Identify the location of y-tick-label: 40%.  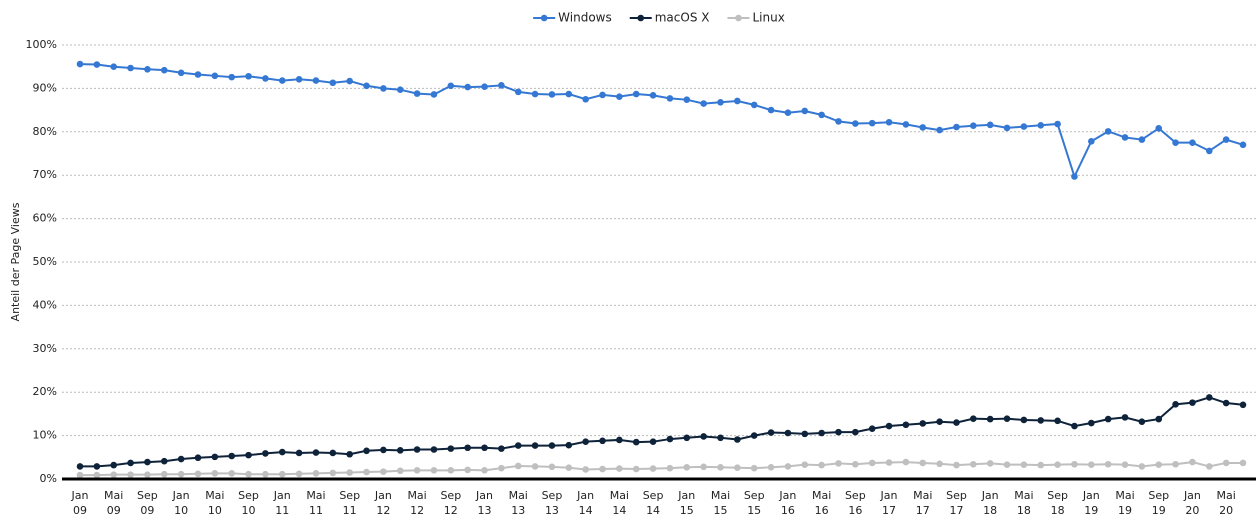
(45, 304).